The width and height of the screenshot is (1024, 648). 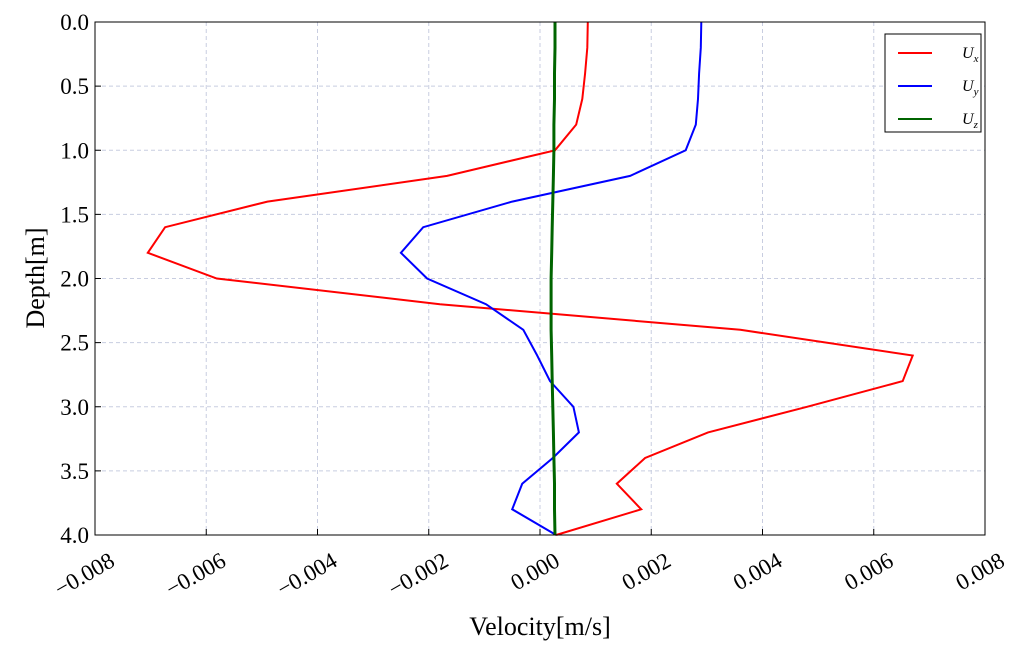 What do you see at coordinates (74, 22) in the screenshot?
I see `y-tick-label: 0.0` at bounding box center [74, 22].